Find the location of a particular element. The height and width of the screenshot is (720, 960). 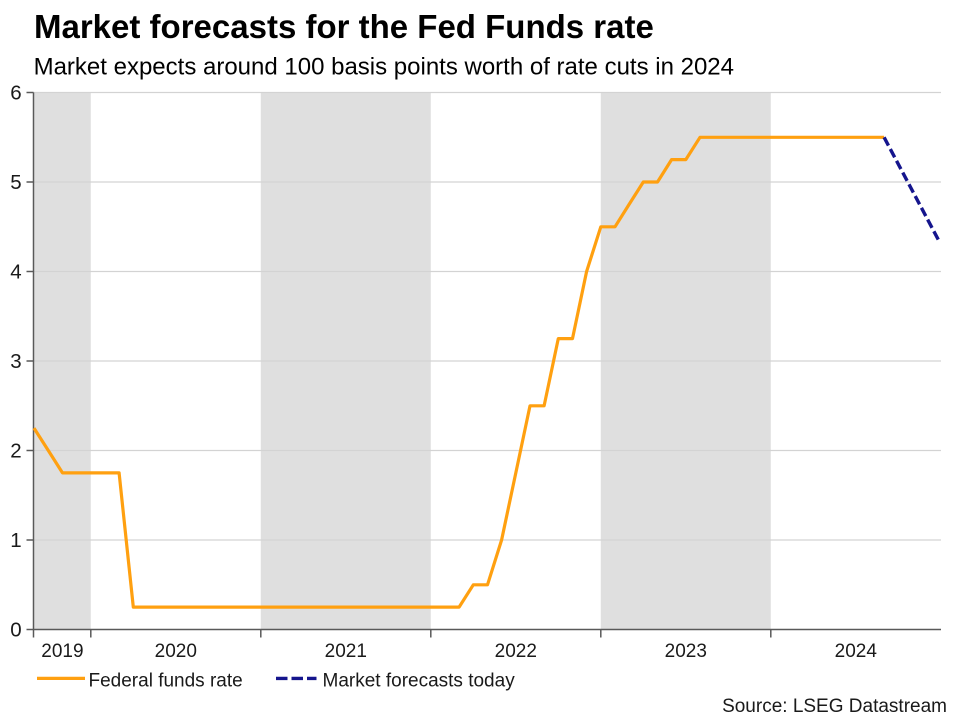

svg-text: 1 is located at coordinates (15, 540).